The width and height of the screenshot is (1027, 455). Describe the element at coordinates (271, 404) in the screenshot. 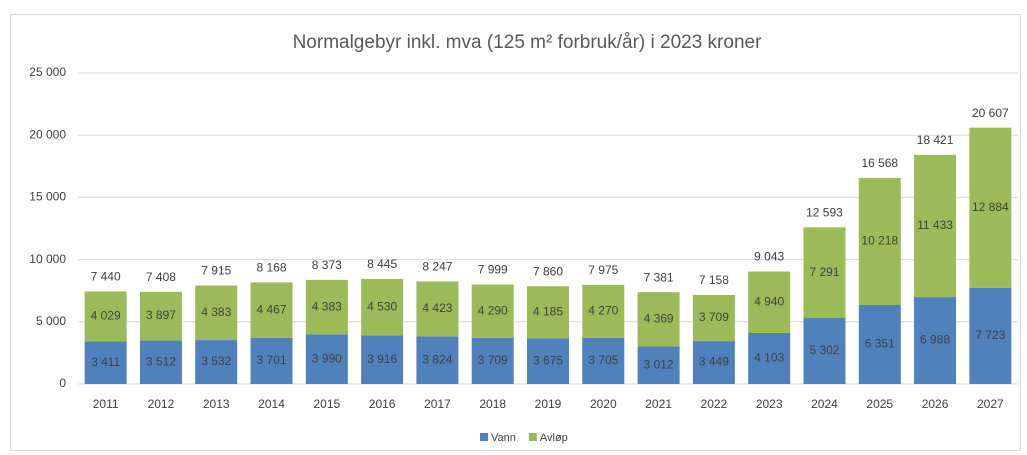

I see `x-tick-label: 2014` at that location.